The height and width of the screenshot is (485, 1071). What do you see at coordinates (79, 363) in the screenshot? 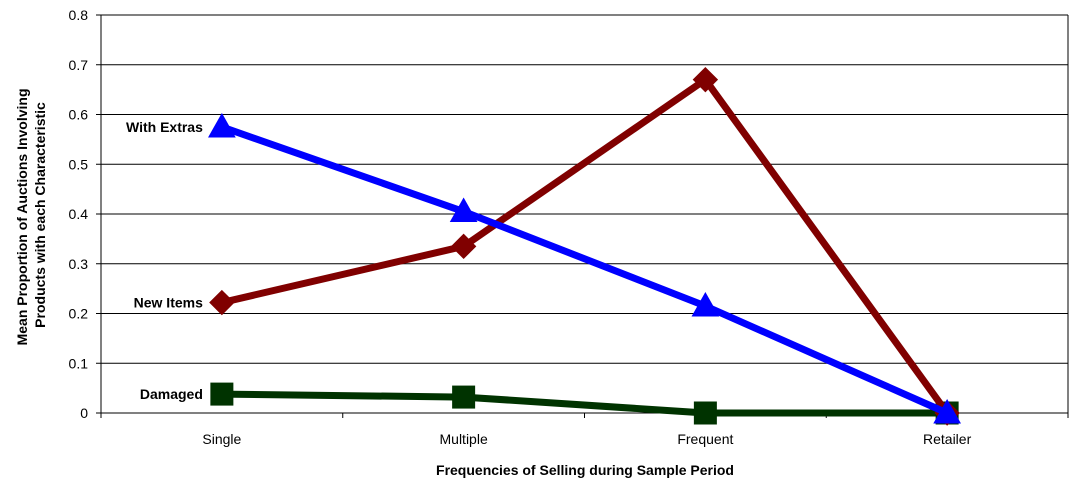
I see `y-tick-label: 0.1` at bounding box center [79, 363].